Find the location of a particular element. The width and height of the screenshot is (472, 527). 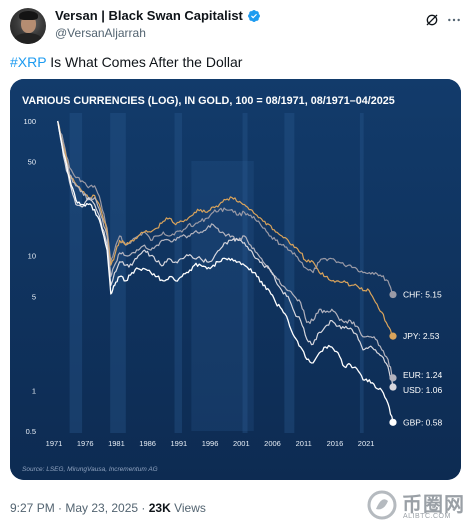

avatar-shoulders is located at coordinates (28, 38).